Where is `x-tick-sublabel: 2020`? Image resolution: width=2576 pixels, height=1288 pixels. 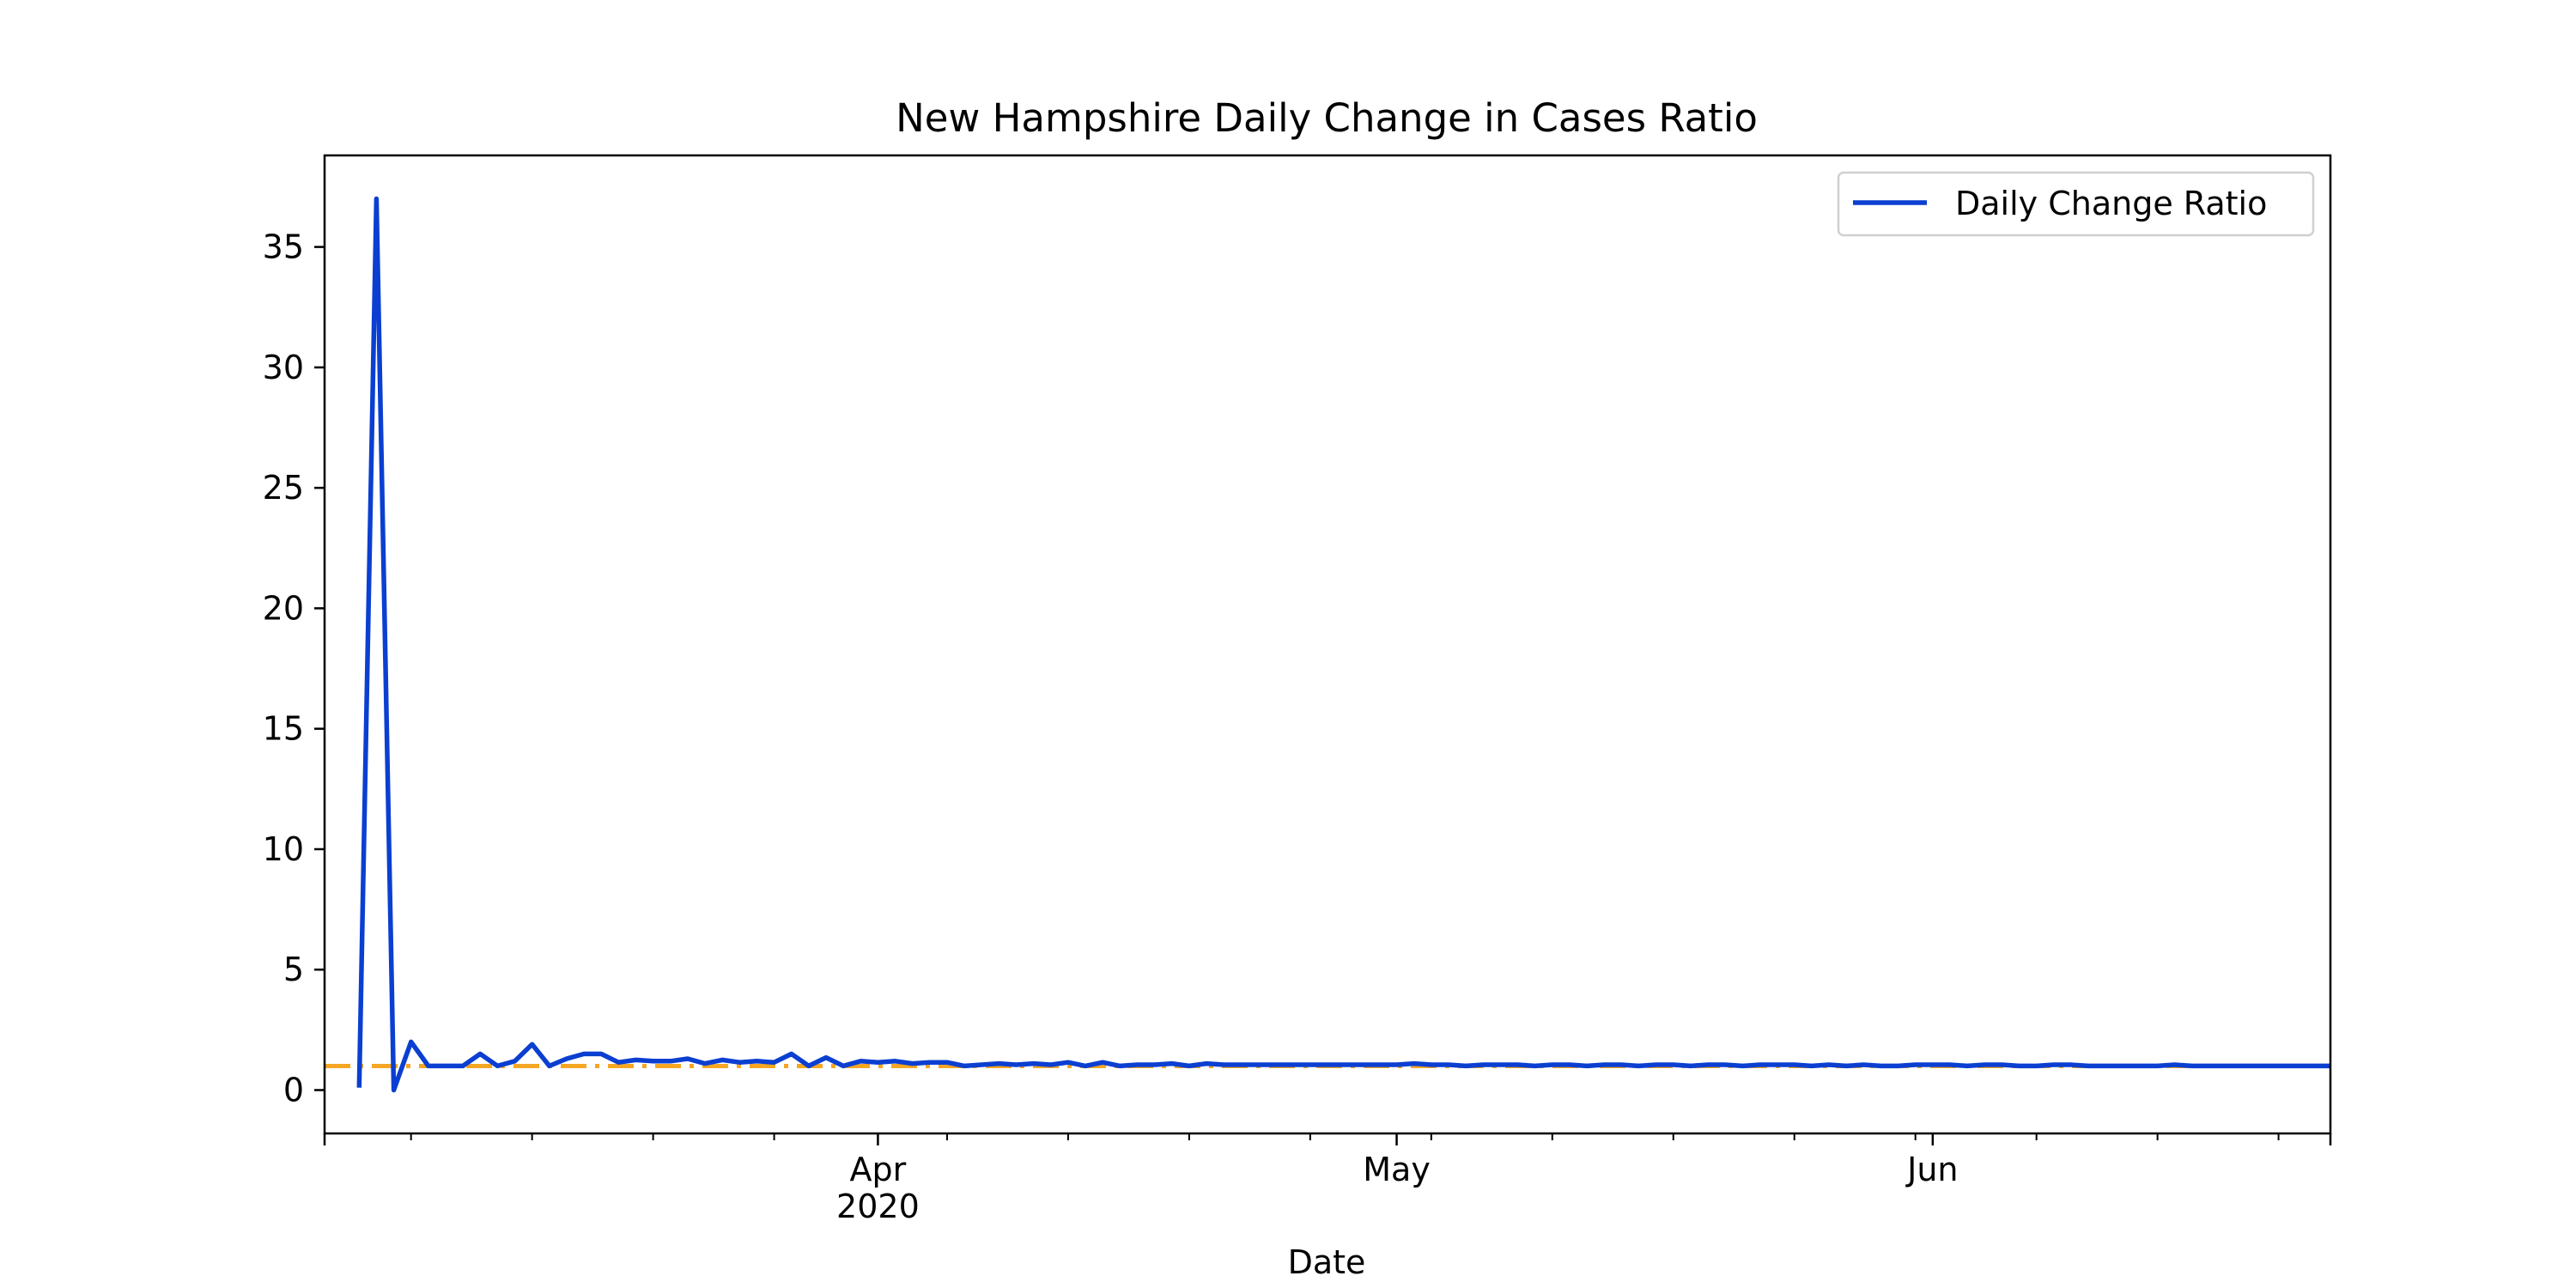 x-tick-sublabel: 2020 is located at coordinates (878, 1206).